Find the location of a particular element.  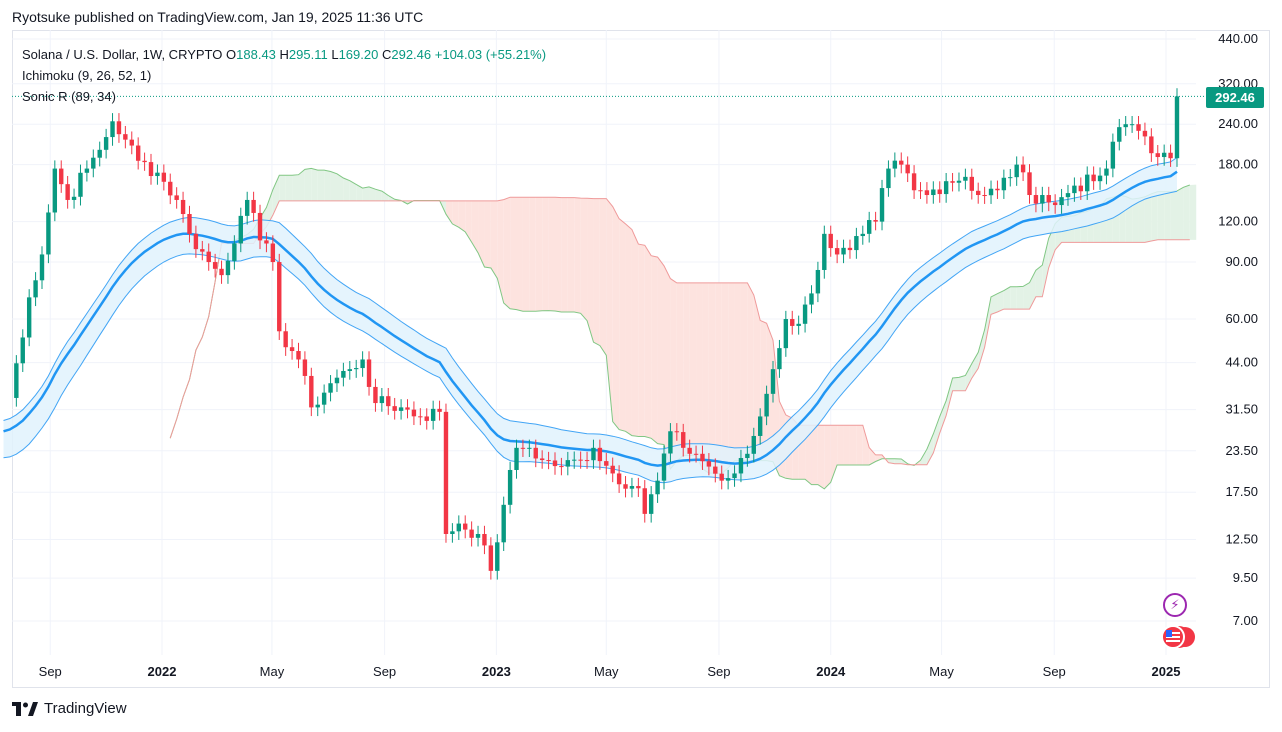

y-tick-label: 23.50 is located at coordinates (1241, 450).